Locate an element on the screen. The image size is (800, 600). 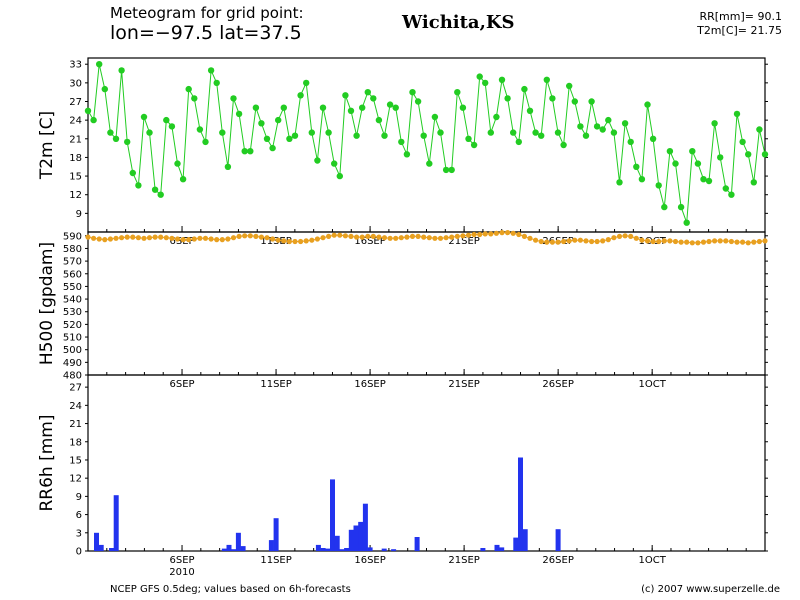
temperature-current: T2m[C]= 21.75 is located at coordinates (739, 30).